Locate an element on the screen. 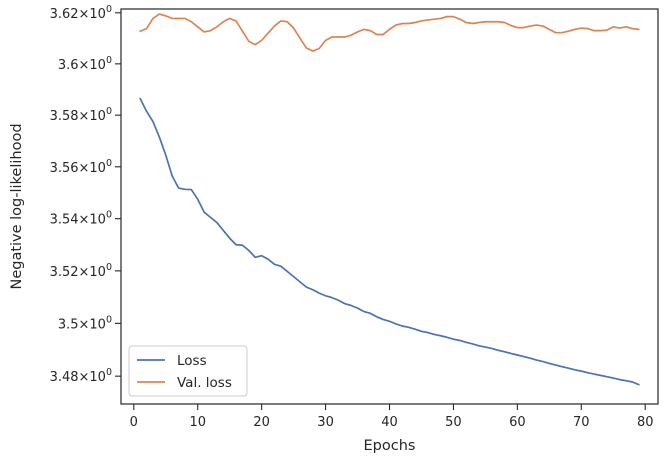  y-tick-label: 3.6×100 is located at coordinates (85, 64).